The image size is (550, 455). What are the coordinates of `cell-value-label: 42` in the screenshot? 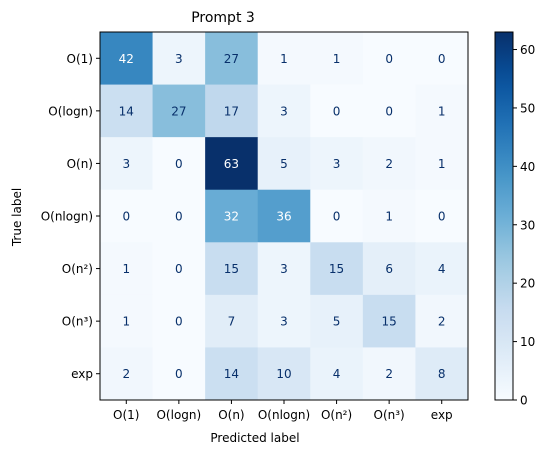 It's located at (126, 59).